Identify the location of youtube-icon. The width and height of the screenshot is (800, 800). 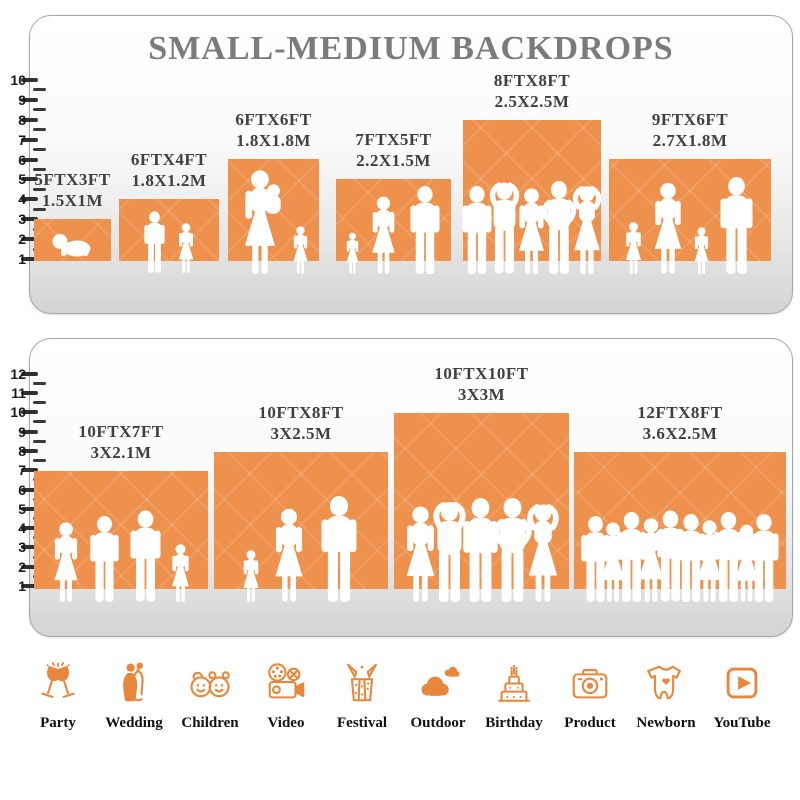
(742, 683).